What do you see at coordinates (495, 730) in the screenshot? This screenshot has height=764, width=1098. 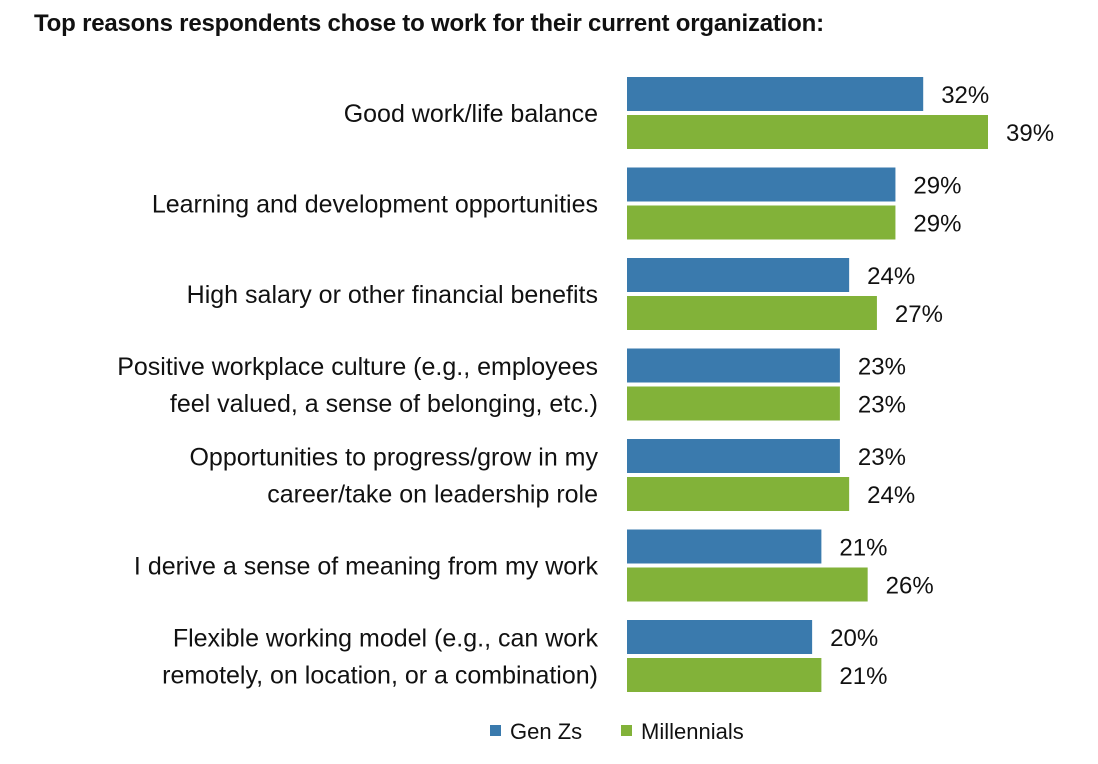 I see `legend-item-genz-swatch` at bounding box center [495, 730].